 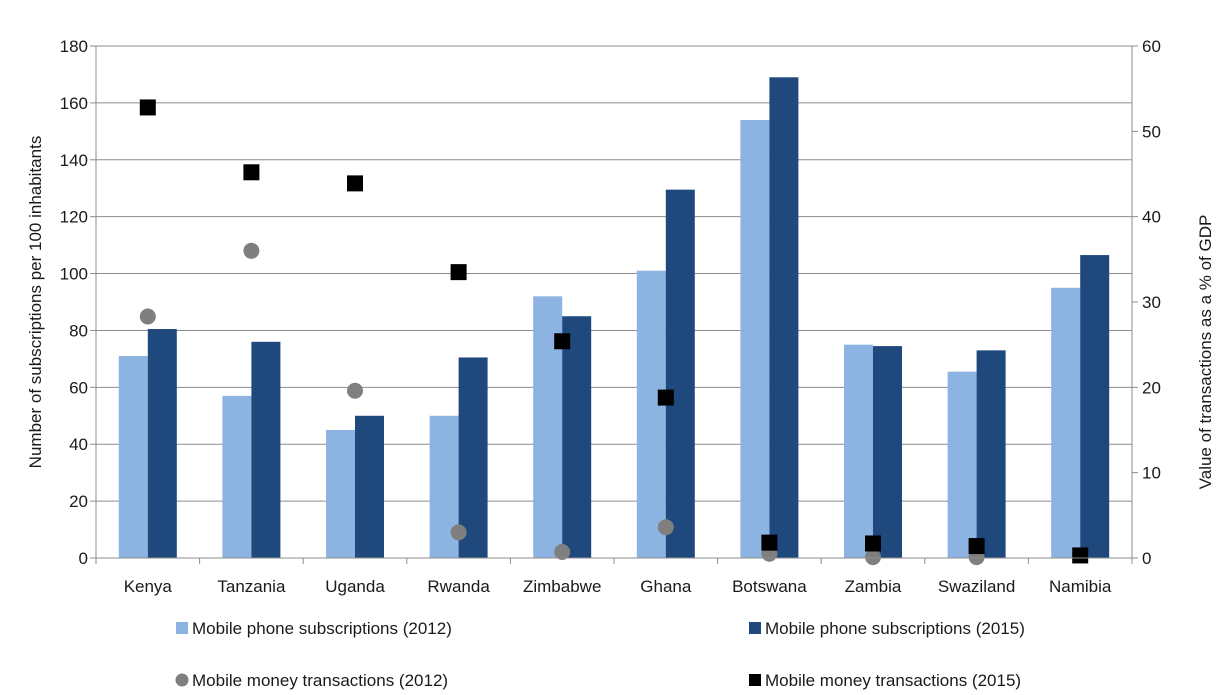 I want to click on legend-item: Mobile phone subscriptions (2015), so click(x=887, y=628).